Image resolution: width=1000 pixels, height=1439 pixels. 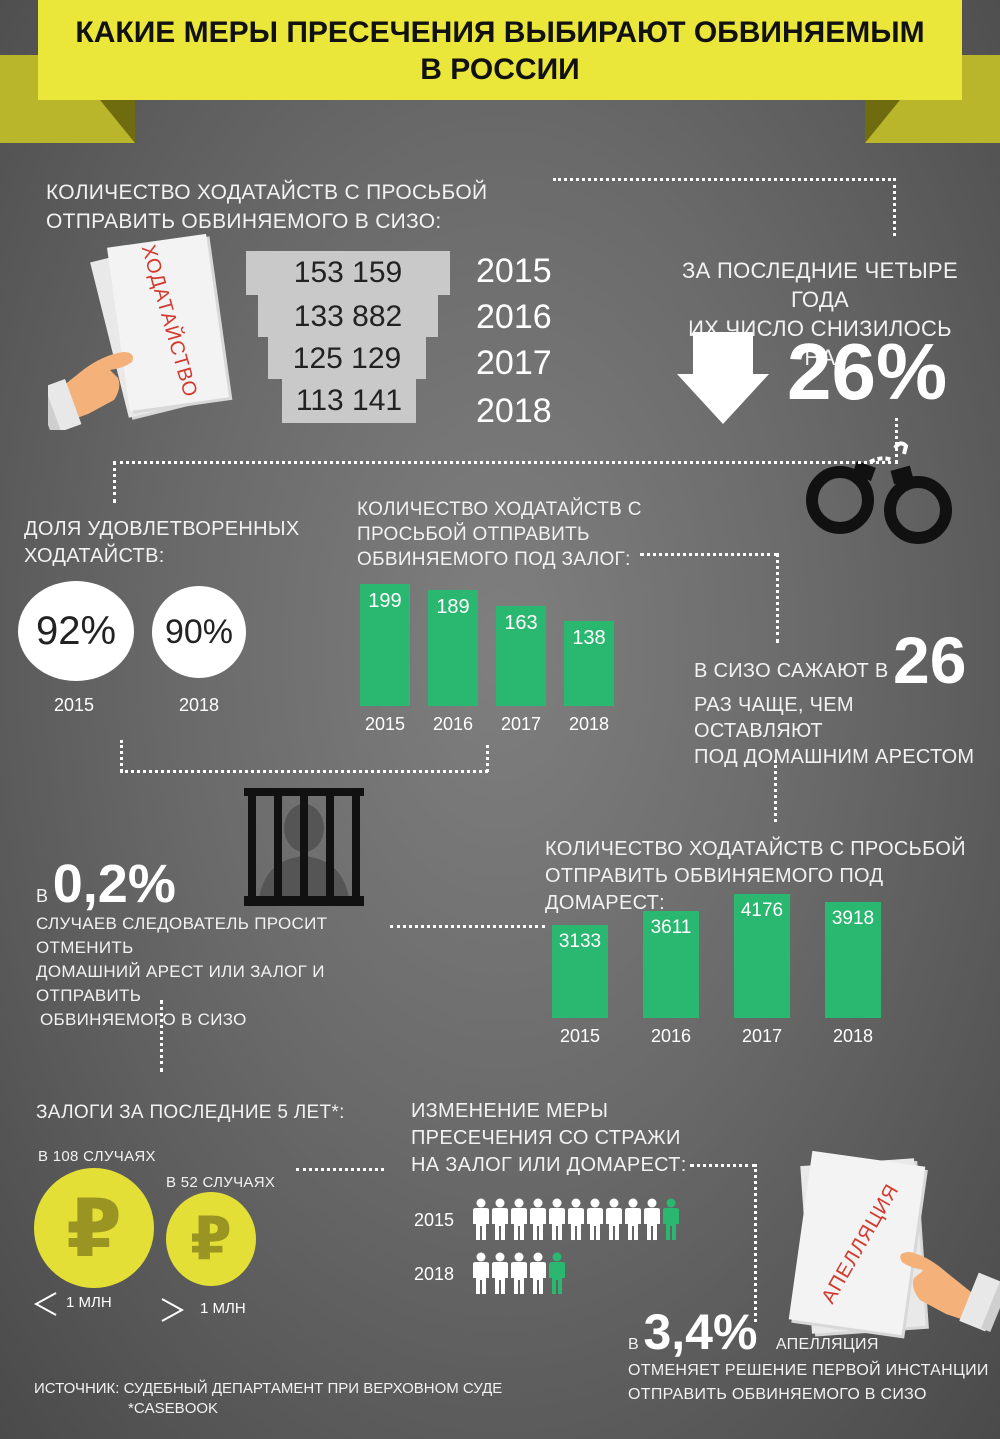 What do you see at coordinates (199, 631) in the screenshot?
I see `share-value-2018: 90%` at bounding box center [199, 631].